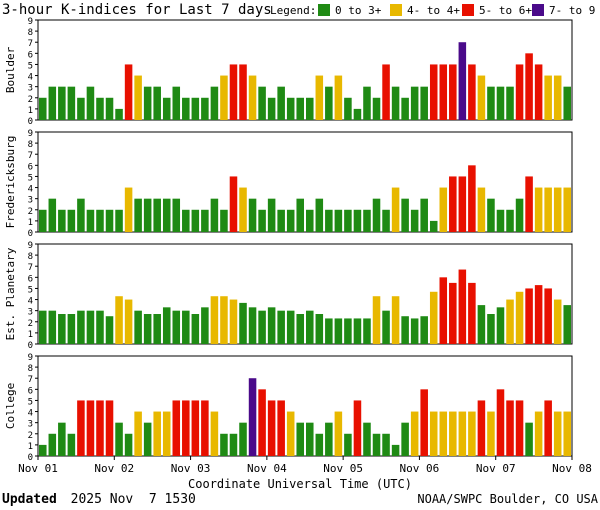 This screenshot has width=600, height=510. What do you see at coordinates (133, 499) in the screenshot?
I see `updated-value: 2025 Nov 7 1530` at bounding box center [133, 499].